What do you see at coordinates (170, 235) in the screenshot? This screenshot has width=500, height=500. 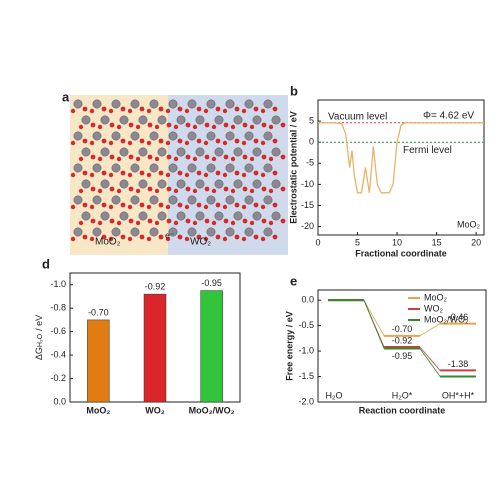 I see `electron-label: e⁻` at bounding box center [170, 235].